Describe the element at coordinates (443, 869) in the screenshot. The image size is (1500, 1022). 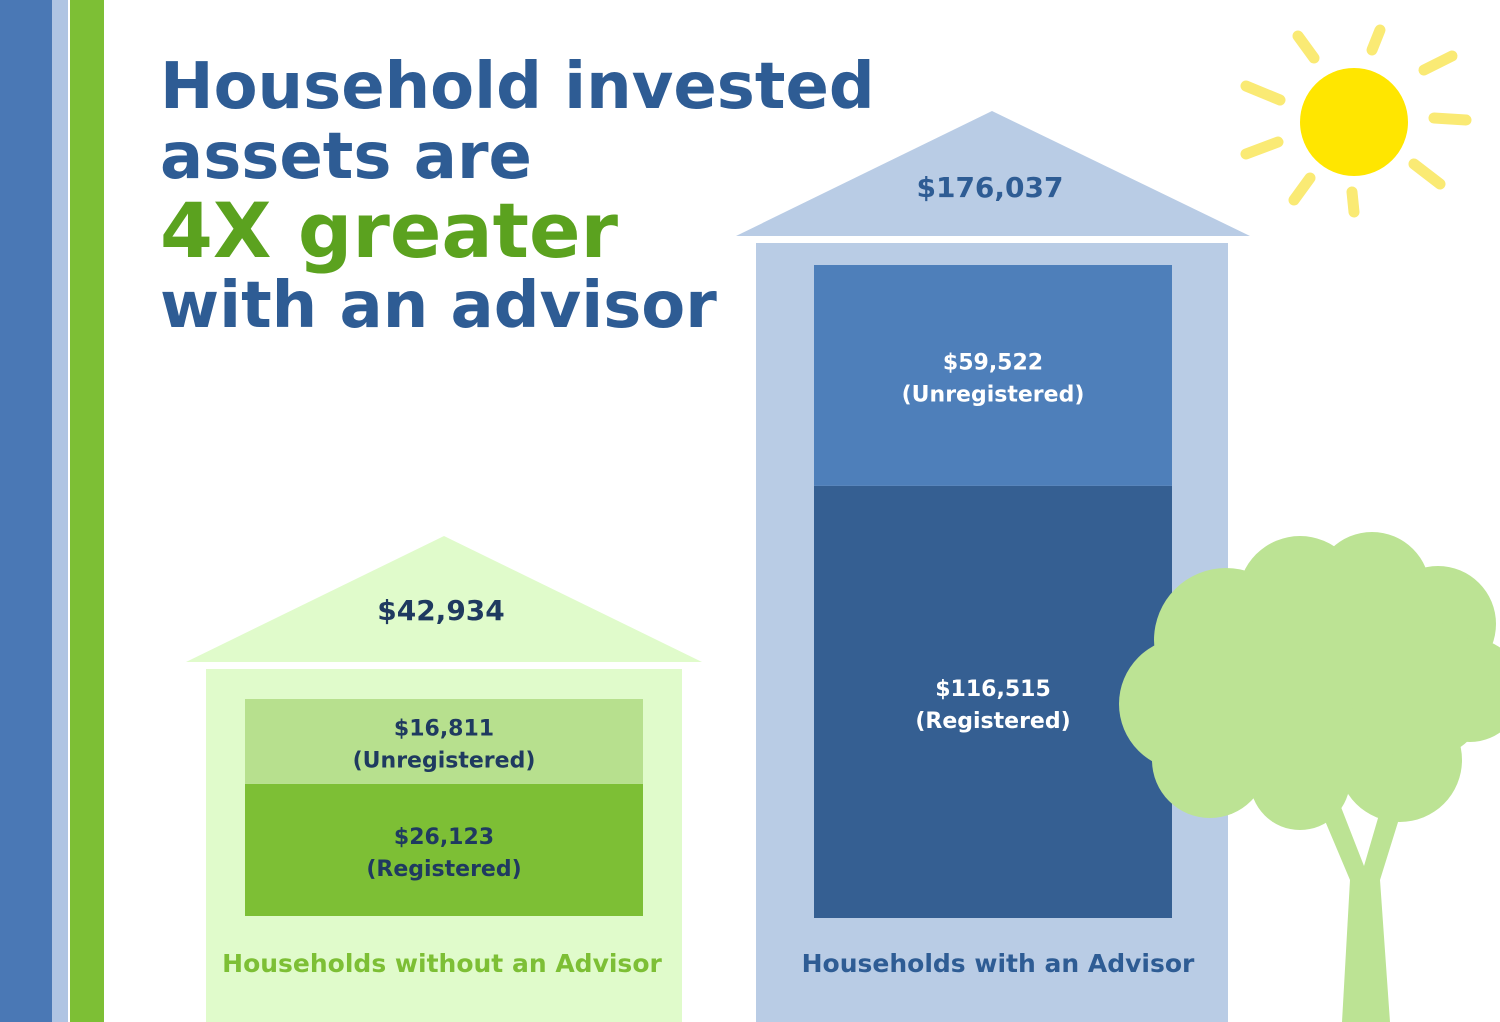
I see `registered-label-without-advisor: (Registered)` at that location.